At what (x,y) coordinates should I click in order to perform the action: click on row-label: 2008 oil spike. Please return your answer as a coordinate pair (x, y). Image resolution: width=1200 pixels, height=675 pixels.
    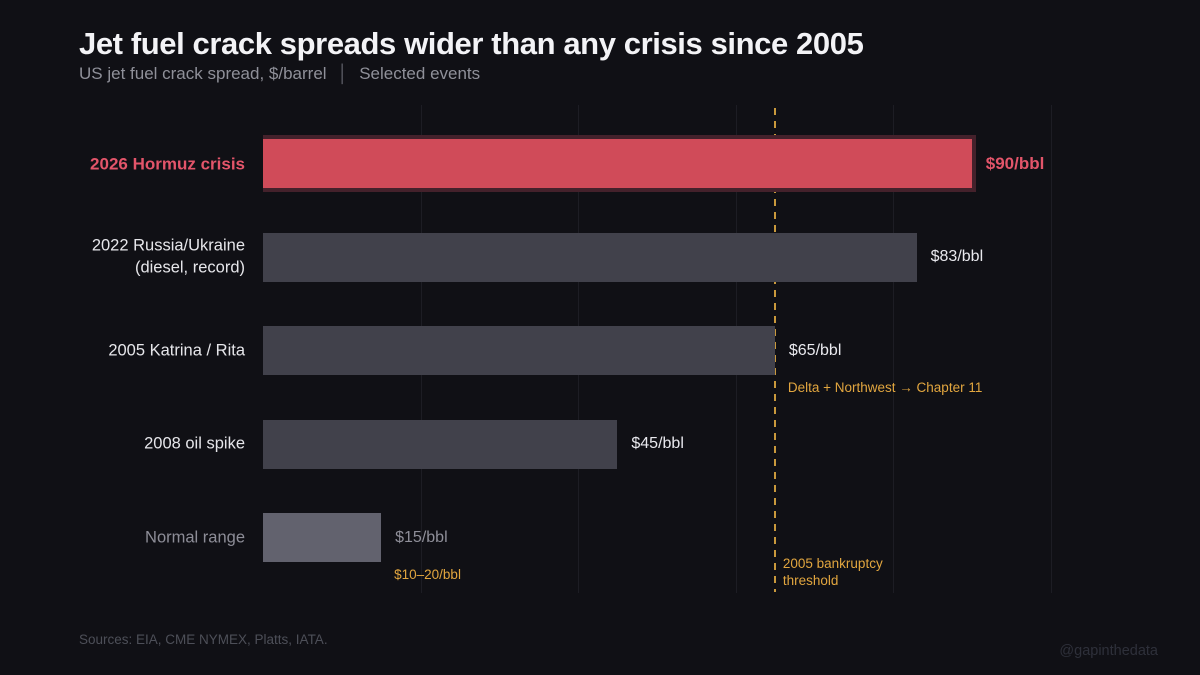
    Looking at the image, I should click on (194, 443).